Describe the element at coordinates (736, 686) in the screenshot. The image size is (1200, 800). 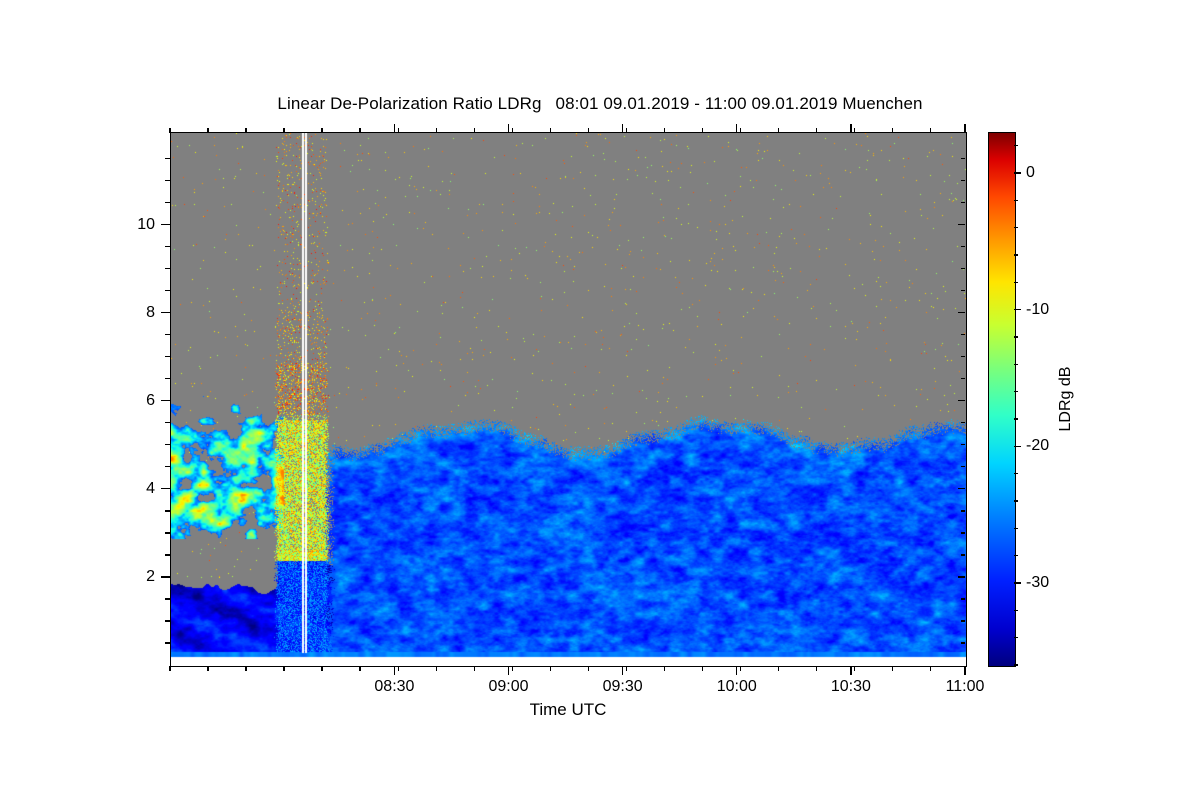
I see `x-axis-tick-label: 10:00` at that location.